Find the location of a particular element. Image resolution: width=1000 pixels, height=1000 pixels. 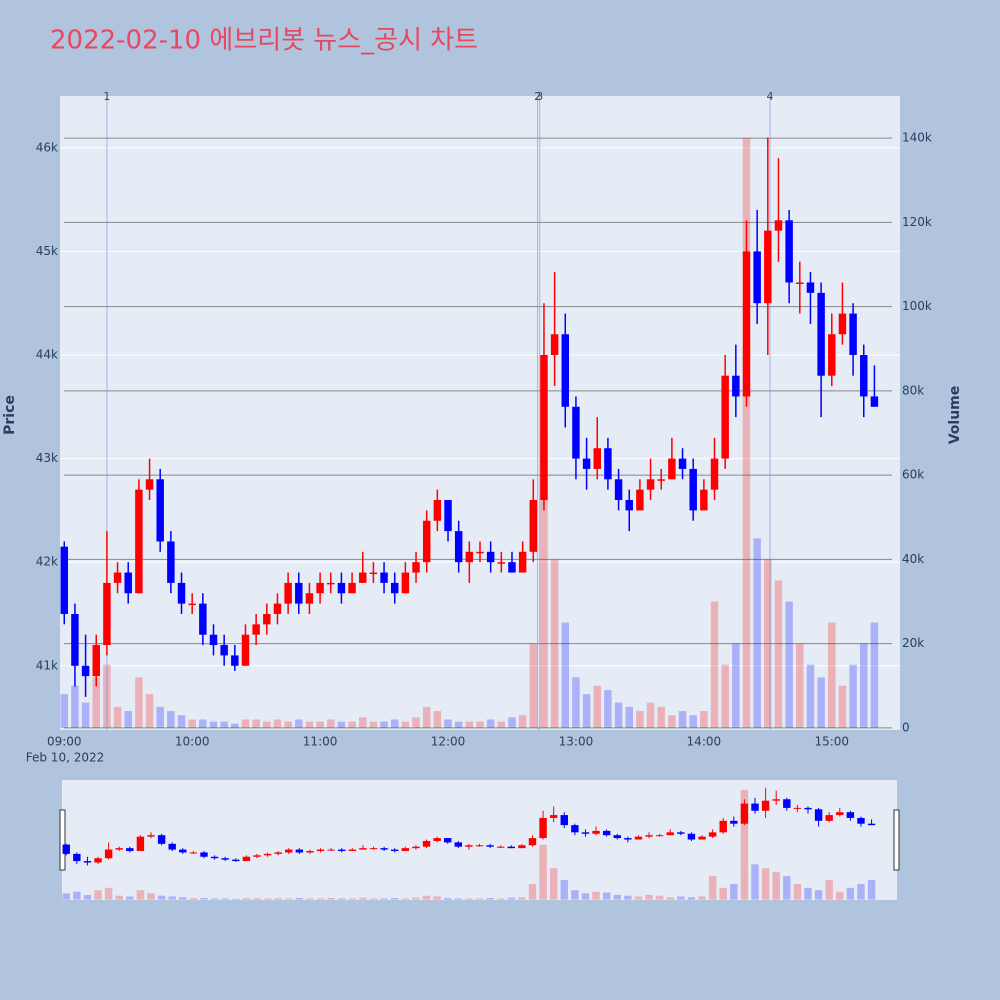

annotation-label: 2 is located at coordinates (537, 96).